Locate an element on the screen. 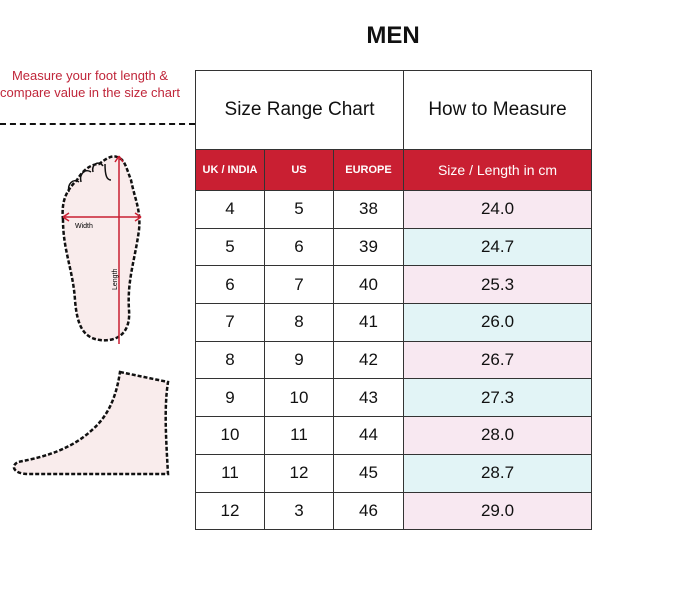 The width and height of the screenshot is (694, 591). uk-size-cell: 8 is located at coordinates (230, 360).